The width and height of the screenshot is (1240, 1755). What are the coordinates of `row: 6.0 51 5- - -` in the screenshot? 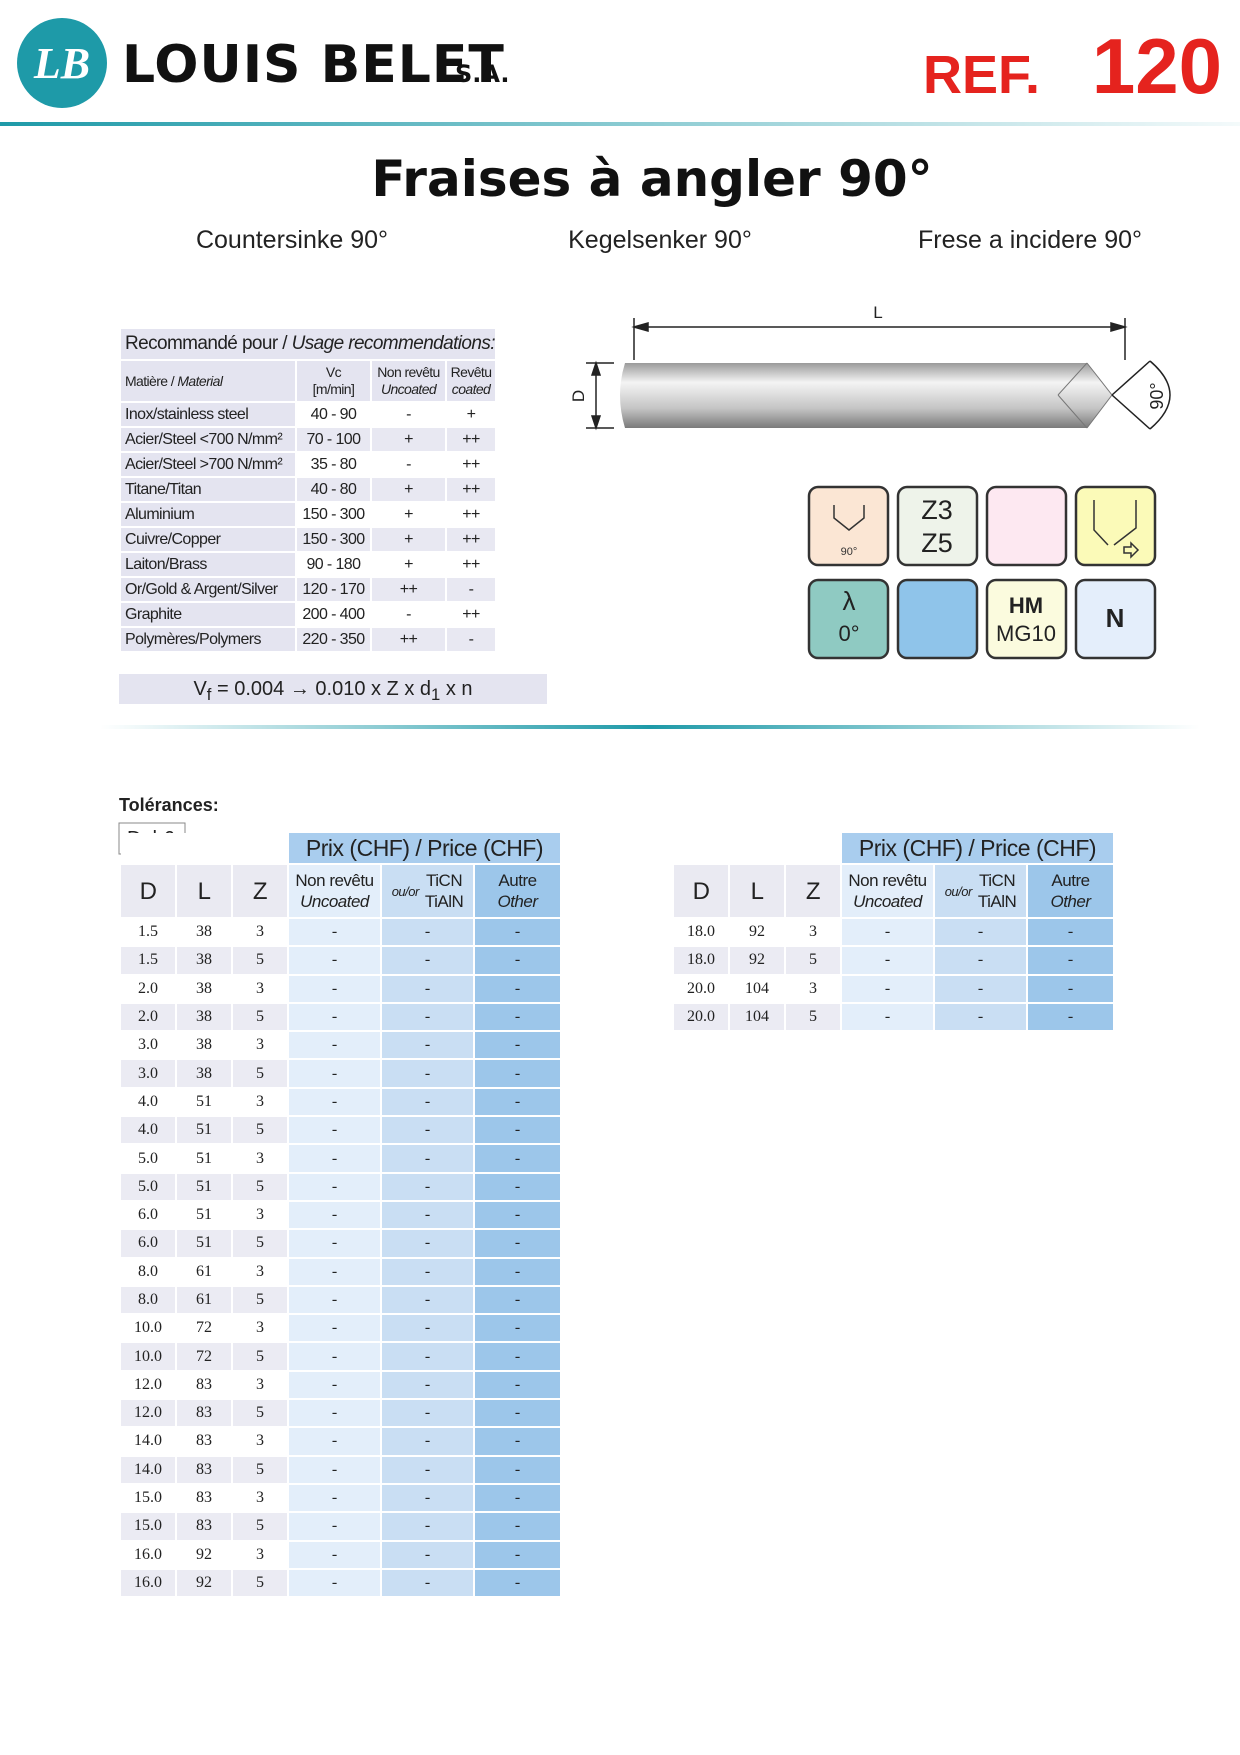 It's located at (340, 1243).